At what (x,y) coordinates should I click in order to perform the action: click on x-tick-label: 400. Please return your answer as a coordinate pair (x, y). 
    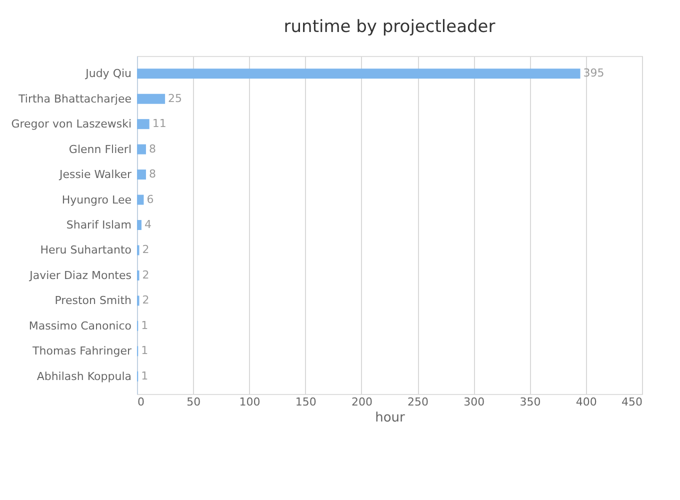
    Looking at the image, I should click on (586, 402).